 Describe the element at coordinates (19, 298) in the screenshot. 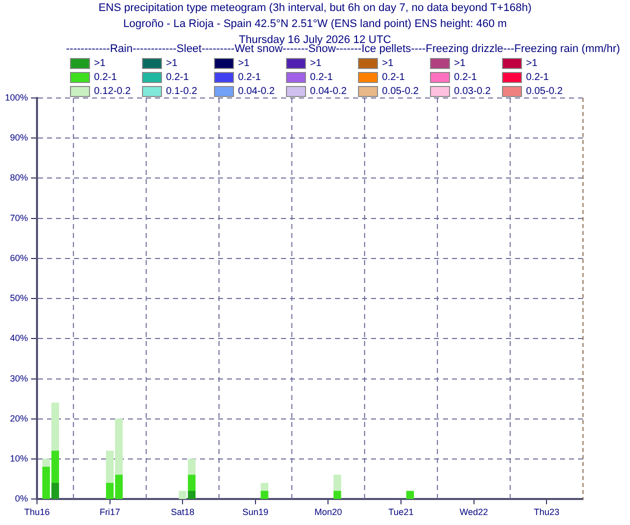

I see `y-tick-label: 50%` at that location.